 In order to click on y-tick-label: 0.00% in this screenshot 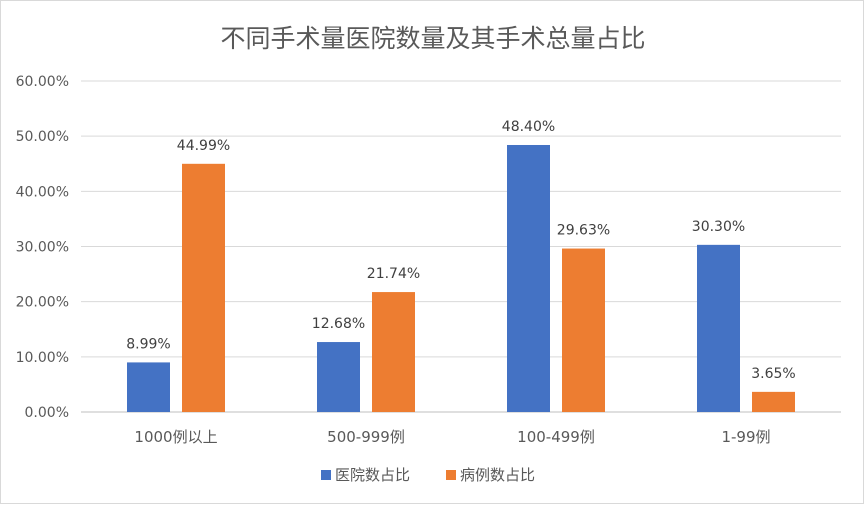, I will do `click(47, 413)`.